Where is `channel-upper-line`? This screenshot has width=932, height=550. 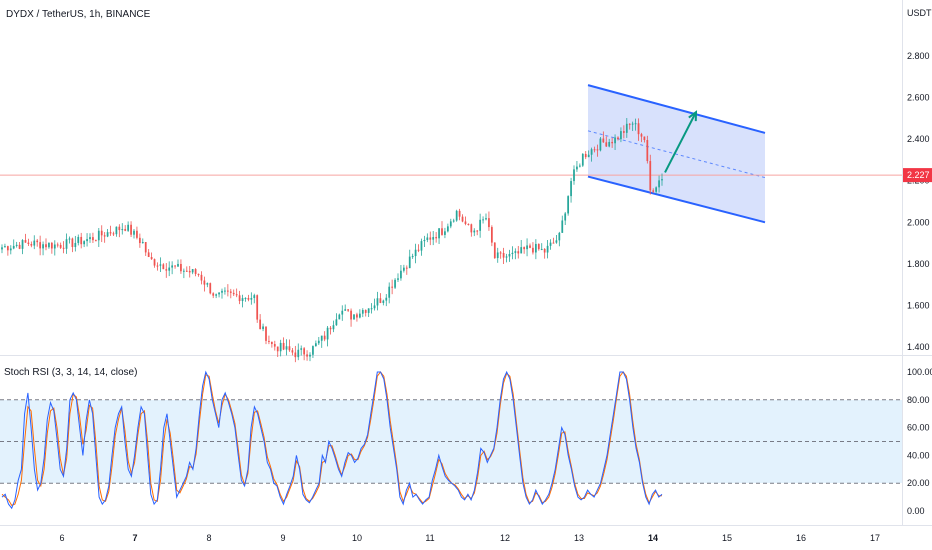
channel-upper-line is located at coordinates (676, 109).